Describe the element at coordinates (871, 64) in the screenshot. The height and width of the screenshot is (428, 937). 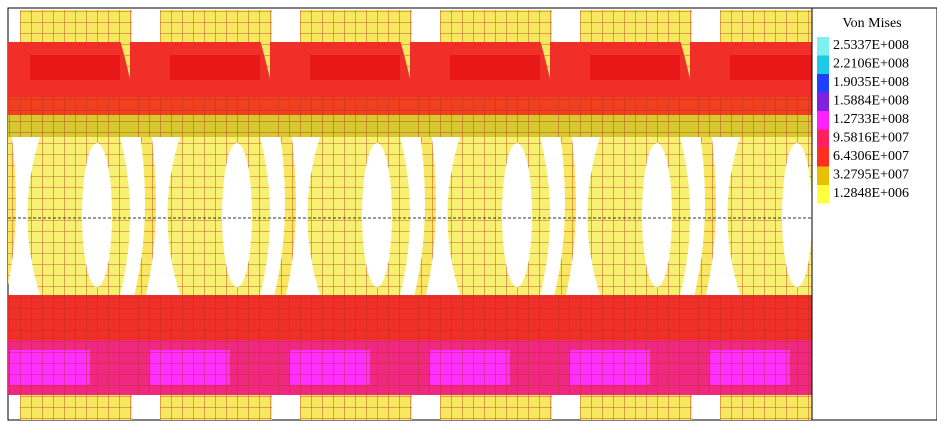
I see `legend-label: 2.2106E+008` at that location.